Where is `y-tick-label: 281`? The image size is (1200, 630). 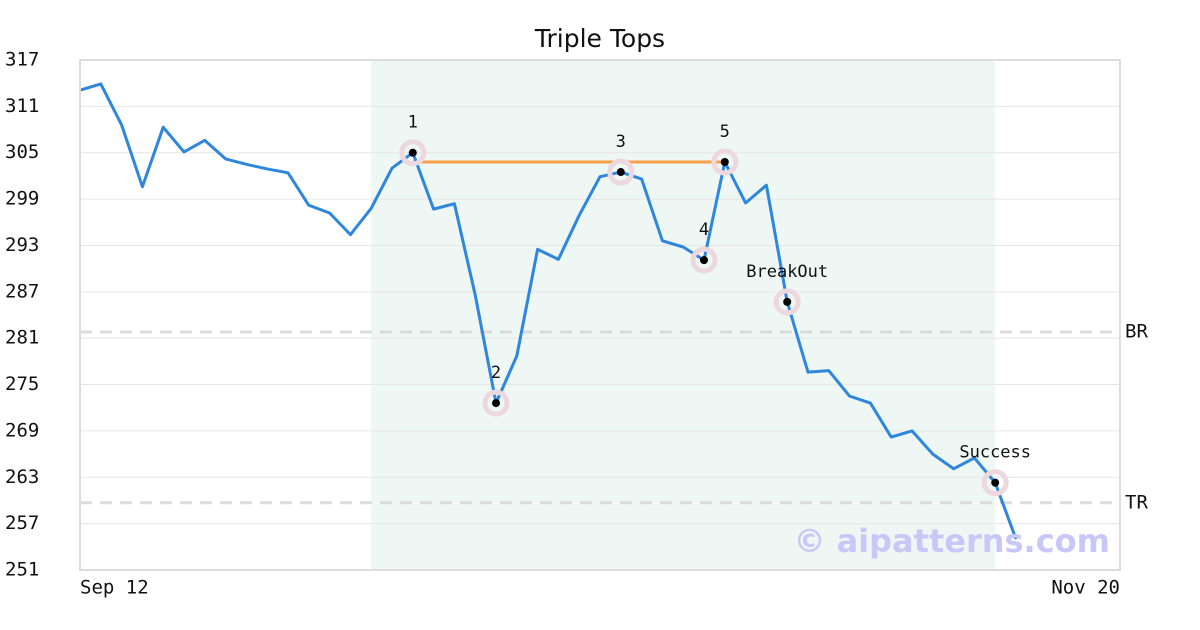 y-tick-label: 281 is located at coordinates (22, 338).